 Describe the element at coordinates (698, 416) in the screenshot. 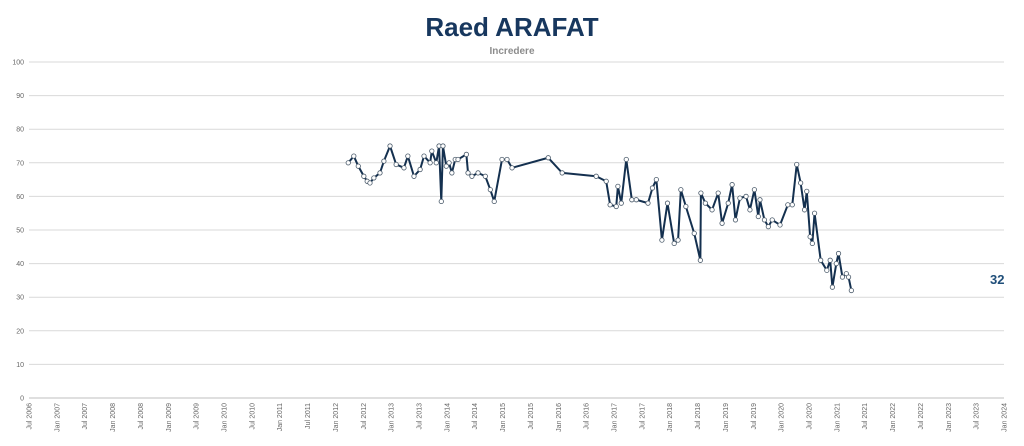

I see `x-tick-label: Jul 2018` at that location.